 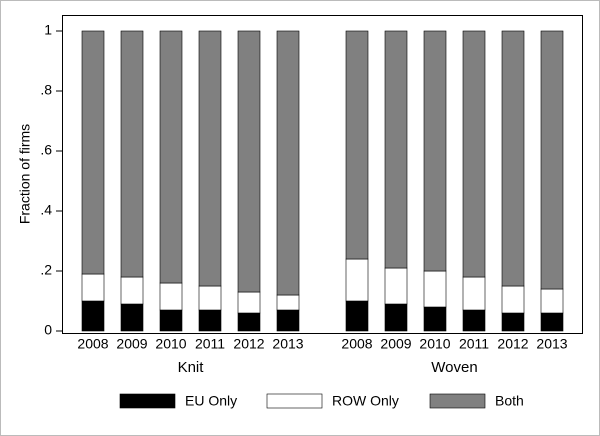 I want to click on y-tick-label: 0, so click(x=48, y=330).